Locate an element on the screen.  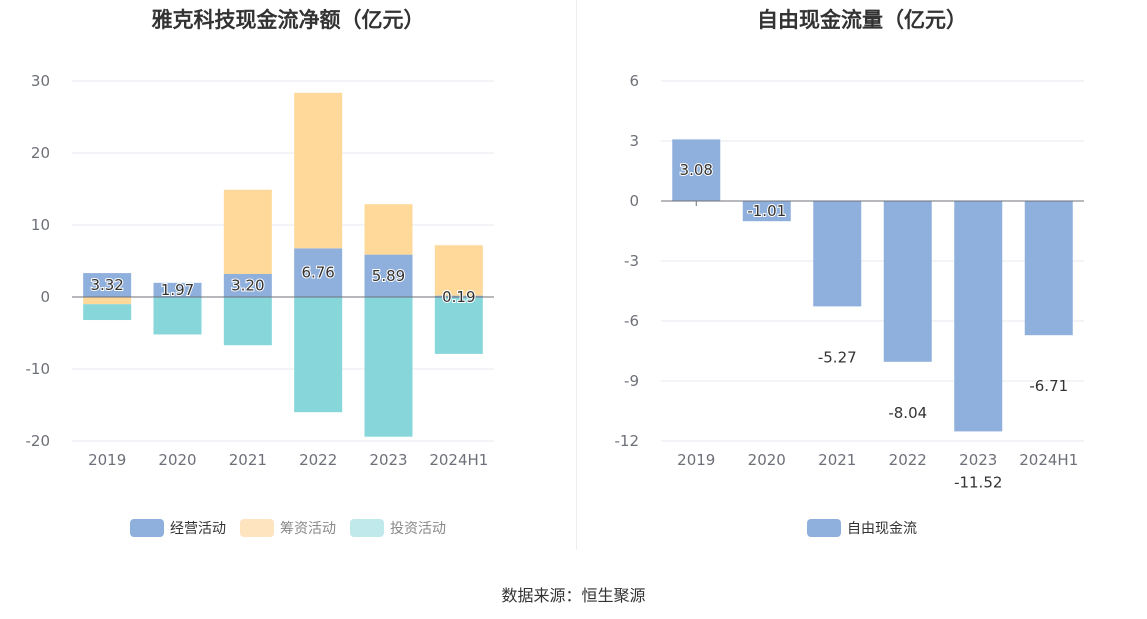
cash-flow-legend: 经营活动 筹资活动 投资活动 is located at coordinates (288, 528).